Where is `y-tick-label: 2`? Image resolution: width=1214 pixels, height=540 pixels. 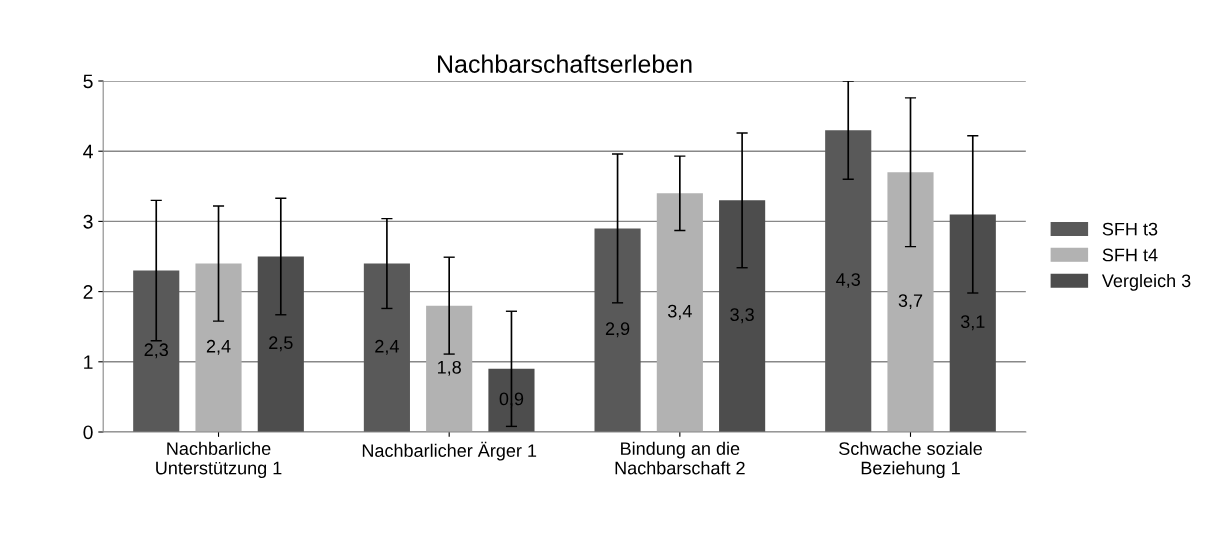
y-tick-label: 2 is located at coordinates (88, 292).